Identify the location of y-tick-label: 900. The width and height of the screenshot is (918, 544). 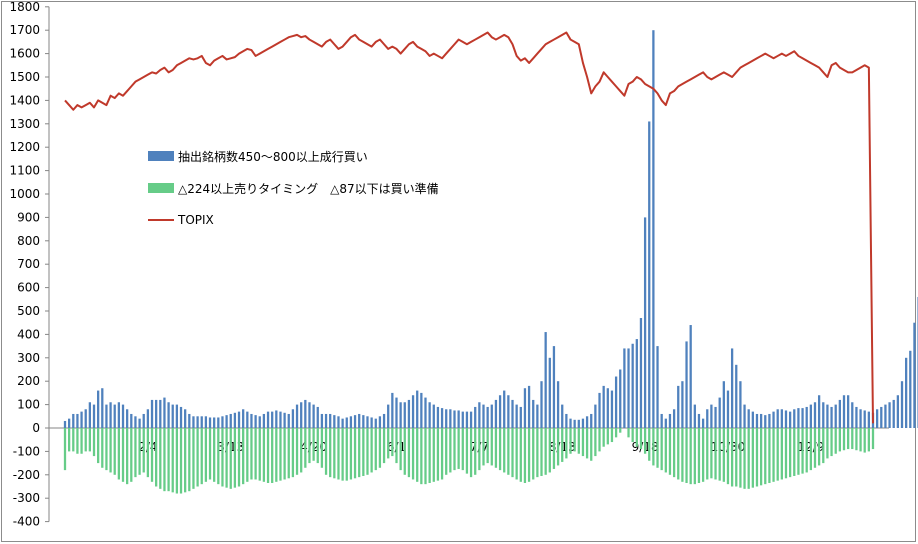
(28, 217).